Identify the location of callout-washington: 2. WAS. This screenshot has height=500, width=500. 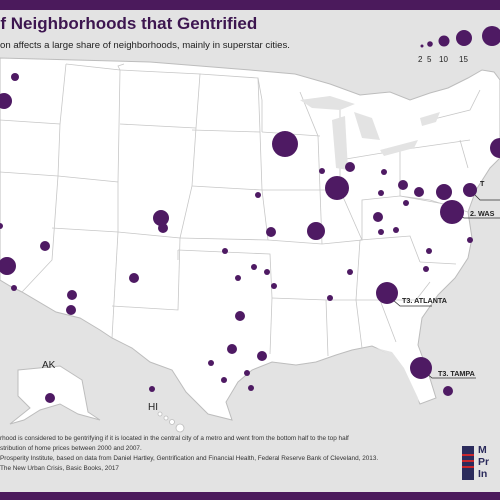
(482, 213).